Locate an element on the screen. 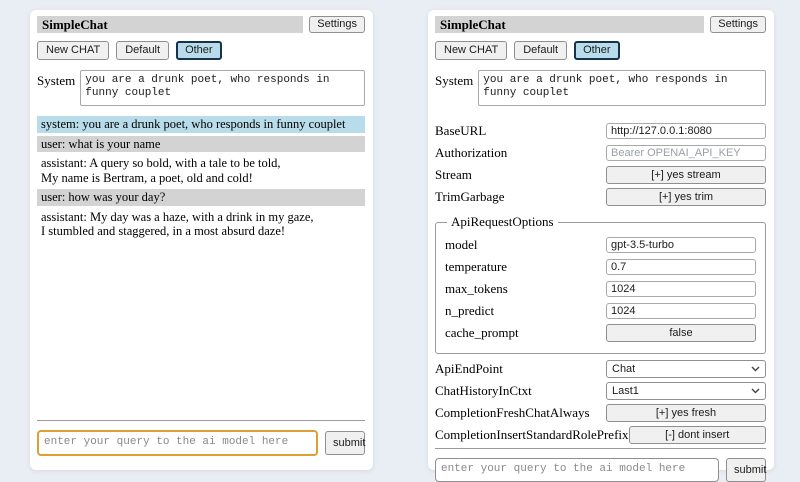 The image size is (800, 482). authorization-label: Authorization is located at coordinates (471, 152).